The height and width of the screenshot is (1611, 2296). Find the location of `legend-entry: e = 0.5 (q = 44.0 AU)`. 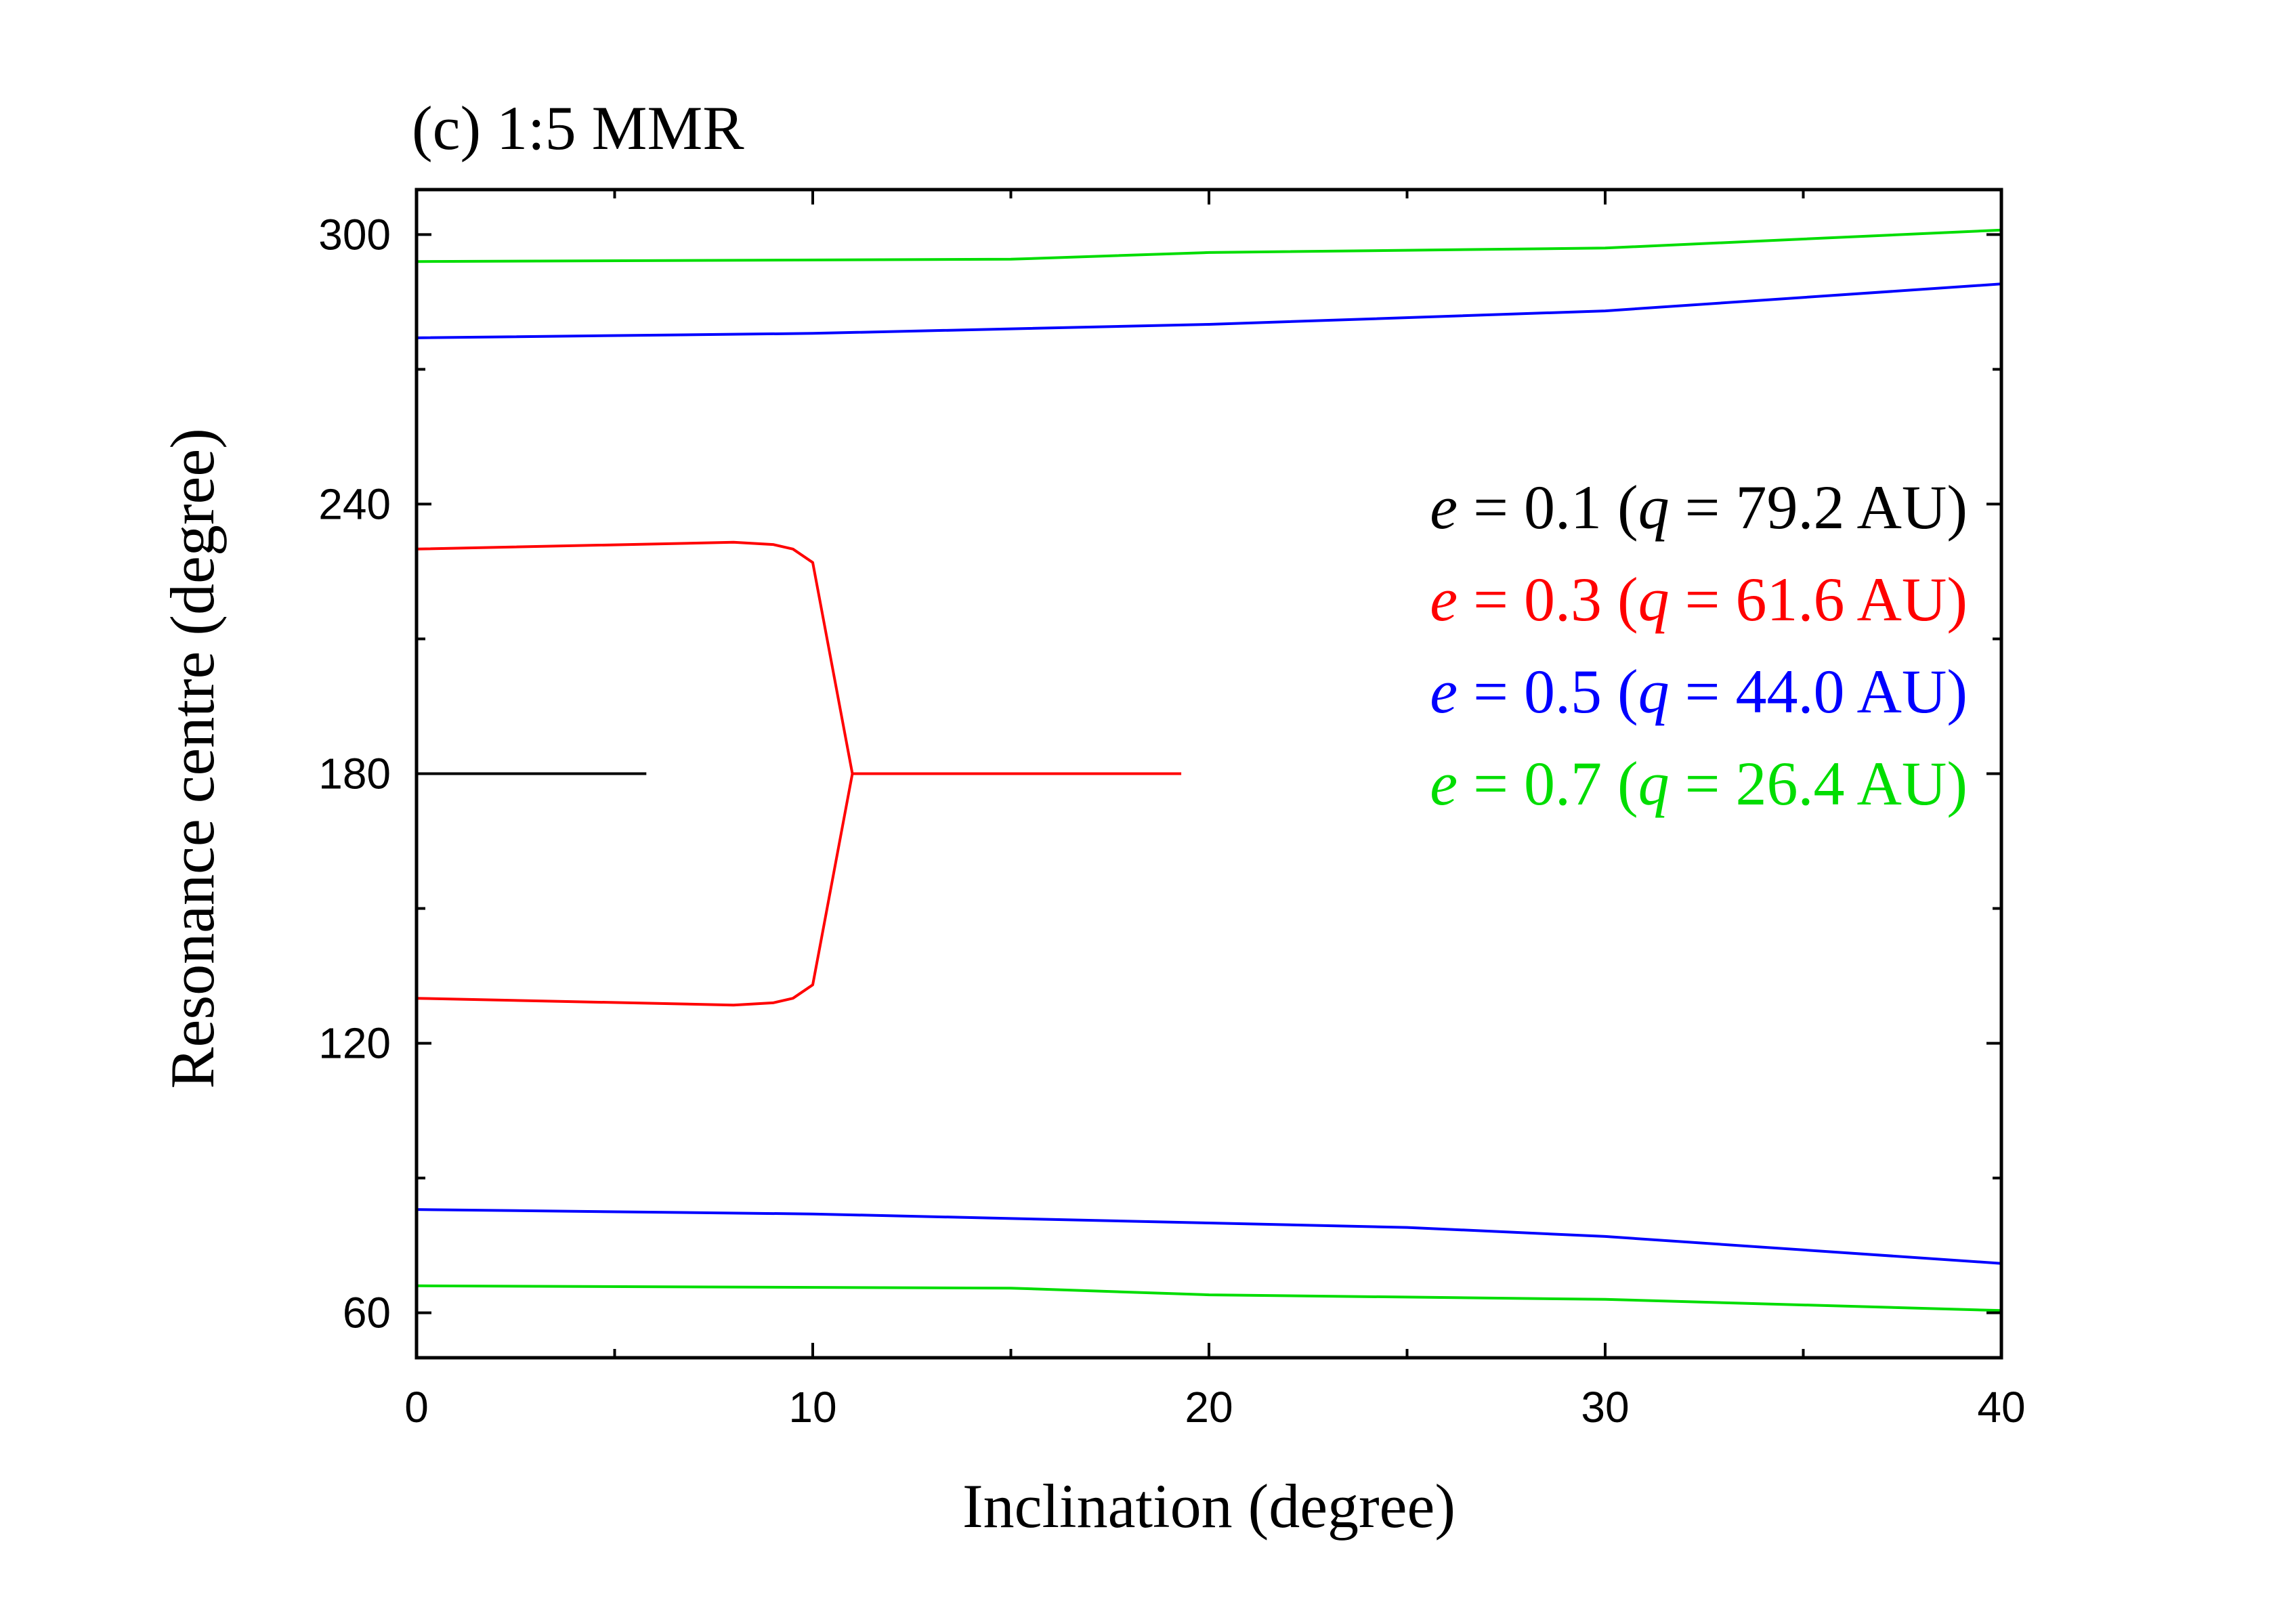

legend-entry: e = 0.5 (q = 44.0 AU) is located at coordinates (1699, 691).